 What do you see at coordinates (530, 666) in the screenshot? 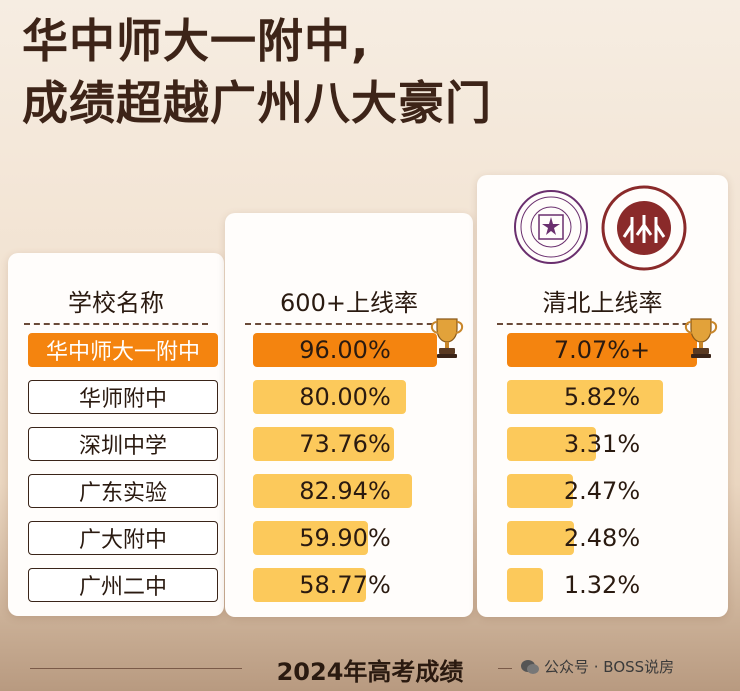
I see `wechat-icon` at bounding box center [530, 666].